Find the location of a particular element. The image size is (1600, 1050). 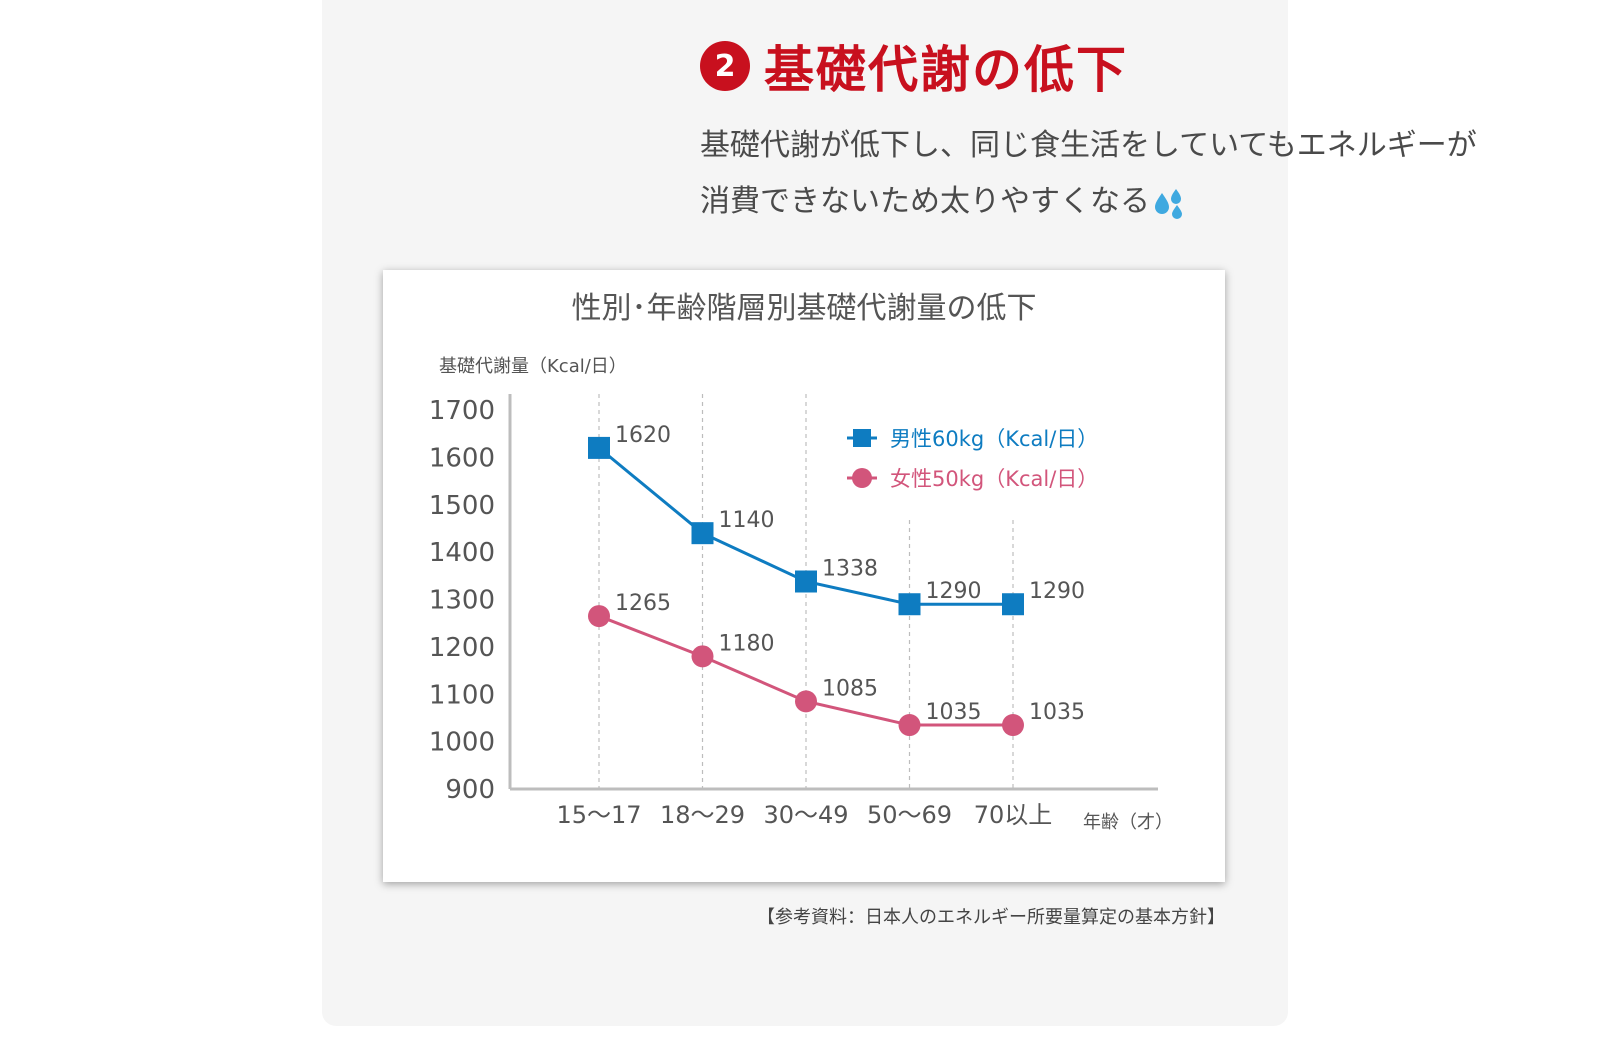

source-note: 【参考資料：日本人のエネルギー所要量算定の基本方針】 is located at coordinates (991, 917).